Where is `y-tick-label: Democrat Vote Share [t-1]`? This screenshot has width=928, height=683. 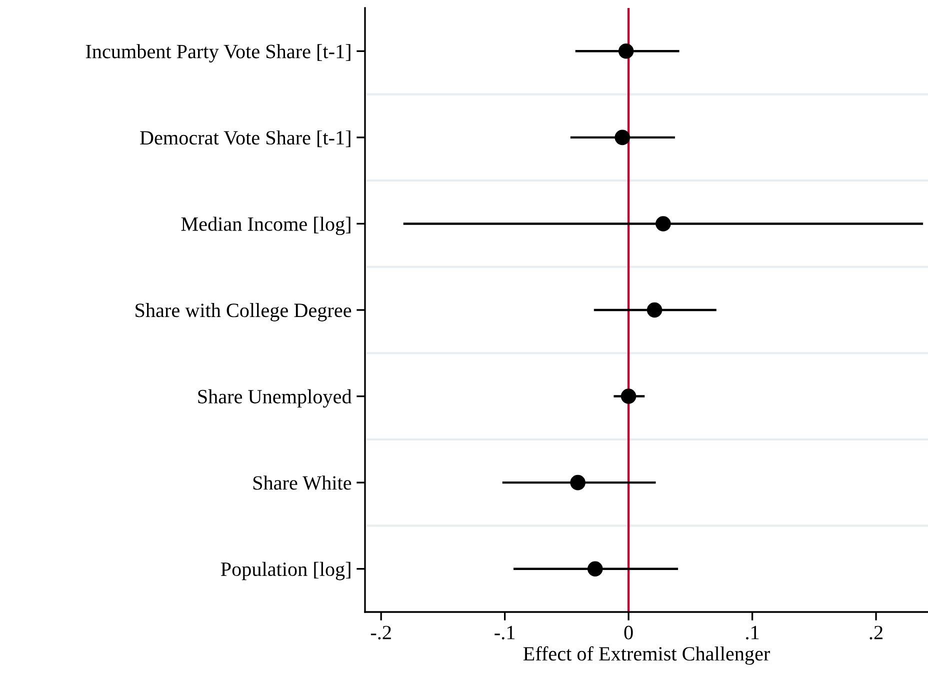 y-tick-label: Democrat Vote Share [t-1] is located at coordinates (245, 139).